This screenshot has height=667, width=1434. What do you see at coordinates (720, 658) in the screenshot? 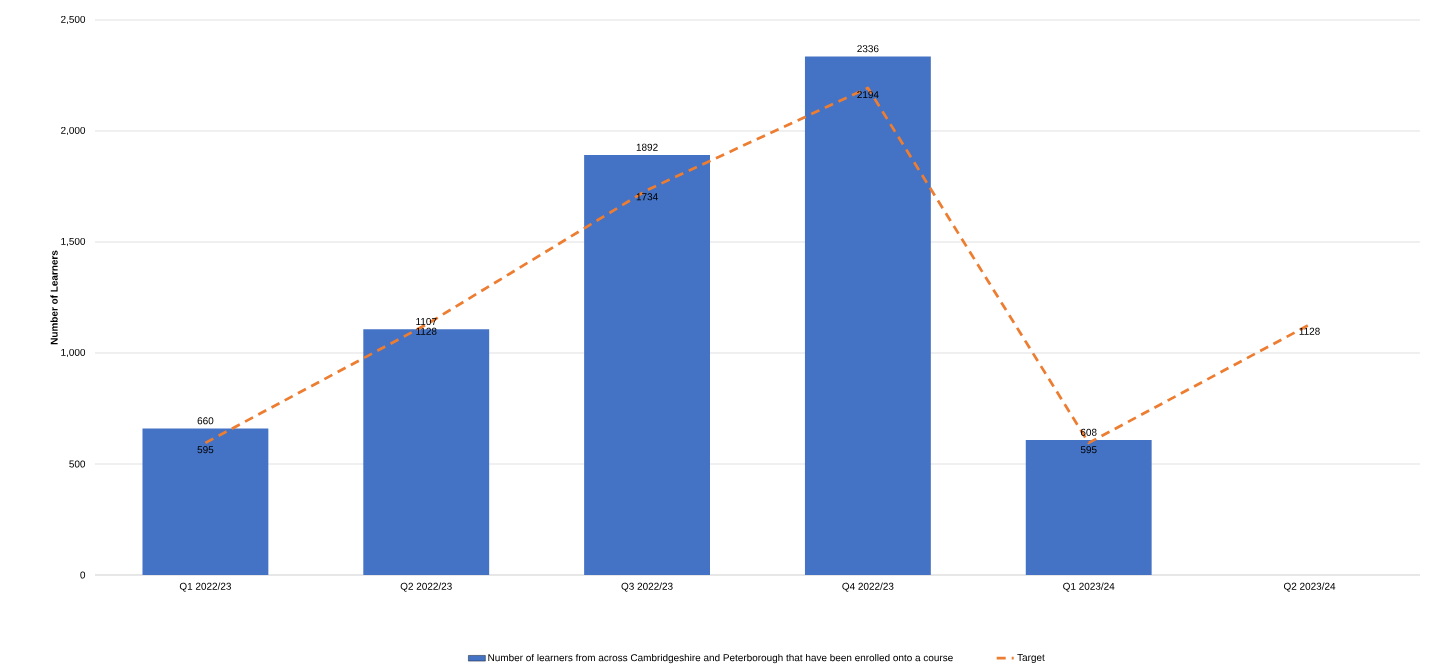
I see `legend-label: Number of learners from across Cambridgeshire and Peterborough that have been enrolled onto a course` at bounding box center [720, 658].